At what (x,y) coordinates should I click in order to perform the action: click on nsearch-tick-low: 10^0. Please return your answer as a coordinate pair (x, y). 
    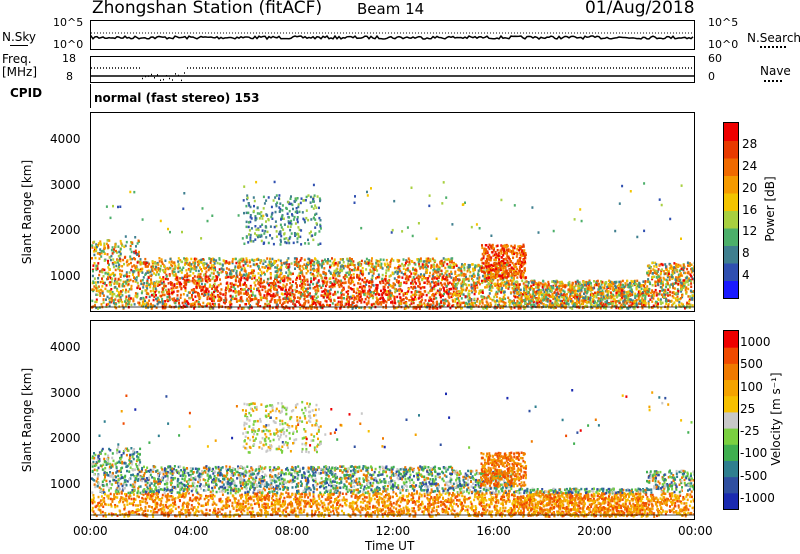
    Looking at the image, I should click on (723, 44).